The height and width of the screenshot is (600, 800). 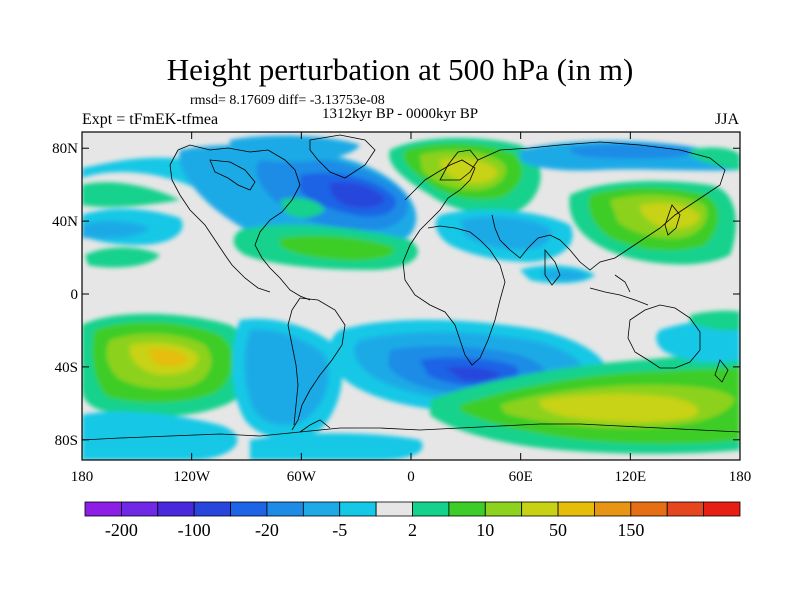 What do you see at coordinates (65, 149) in the screenshot?
I see `lat-tick-label: 80N` at bounding box center [65, 149].